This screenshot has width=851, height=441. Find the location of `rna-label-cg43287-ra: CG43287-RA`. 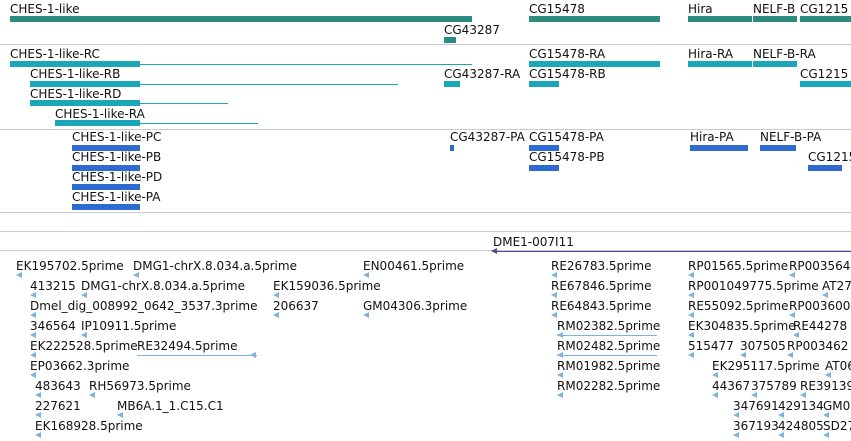

rna-label-cg43287-ra: CG43287-RA is located at coordinates (482, 74).